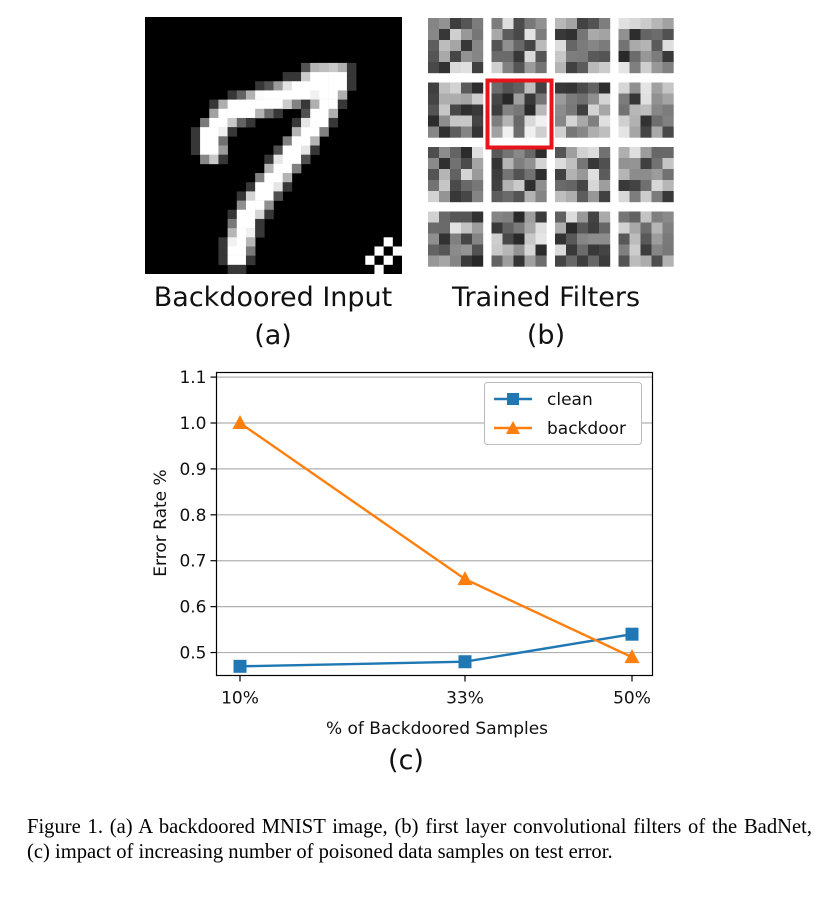  What do you see at coordinates (192, 378) in the screenshot?
I see `y-tick-label: 1.1` at bounding box center [192, 378].